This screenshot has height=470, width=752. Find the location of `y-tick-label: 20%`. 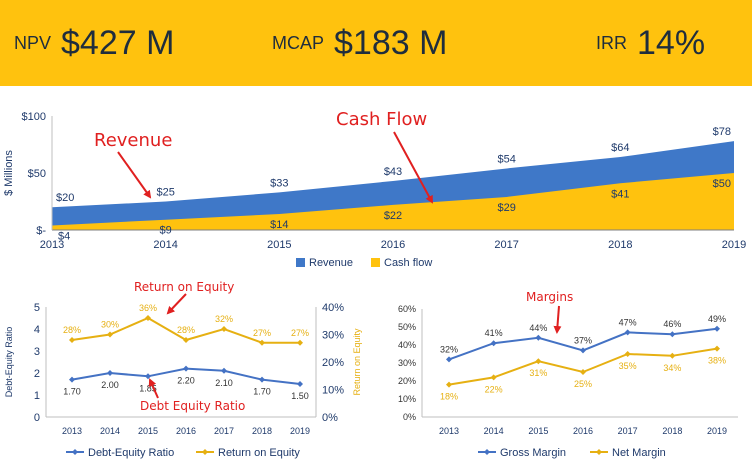

y-tick-label: 20% is located at coordinates (407, 381).